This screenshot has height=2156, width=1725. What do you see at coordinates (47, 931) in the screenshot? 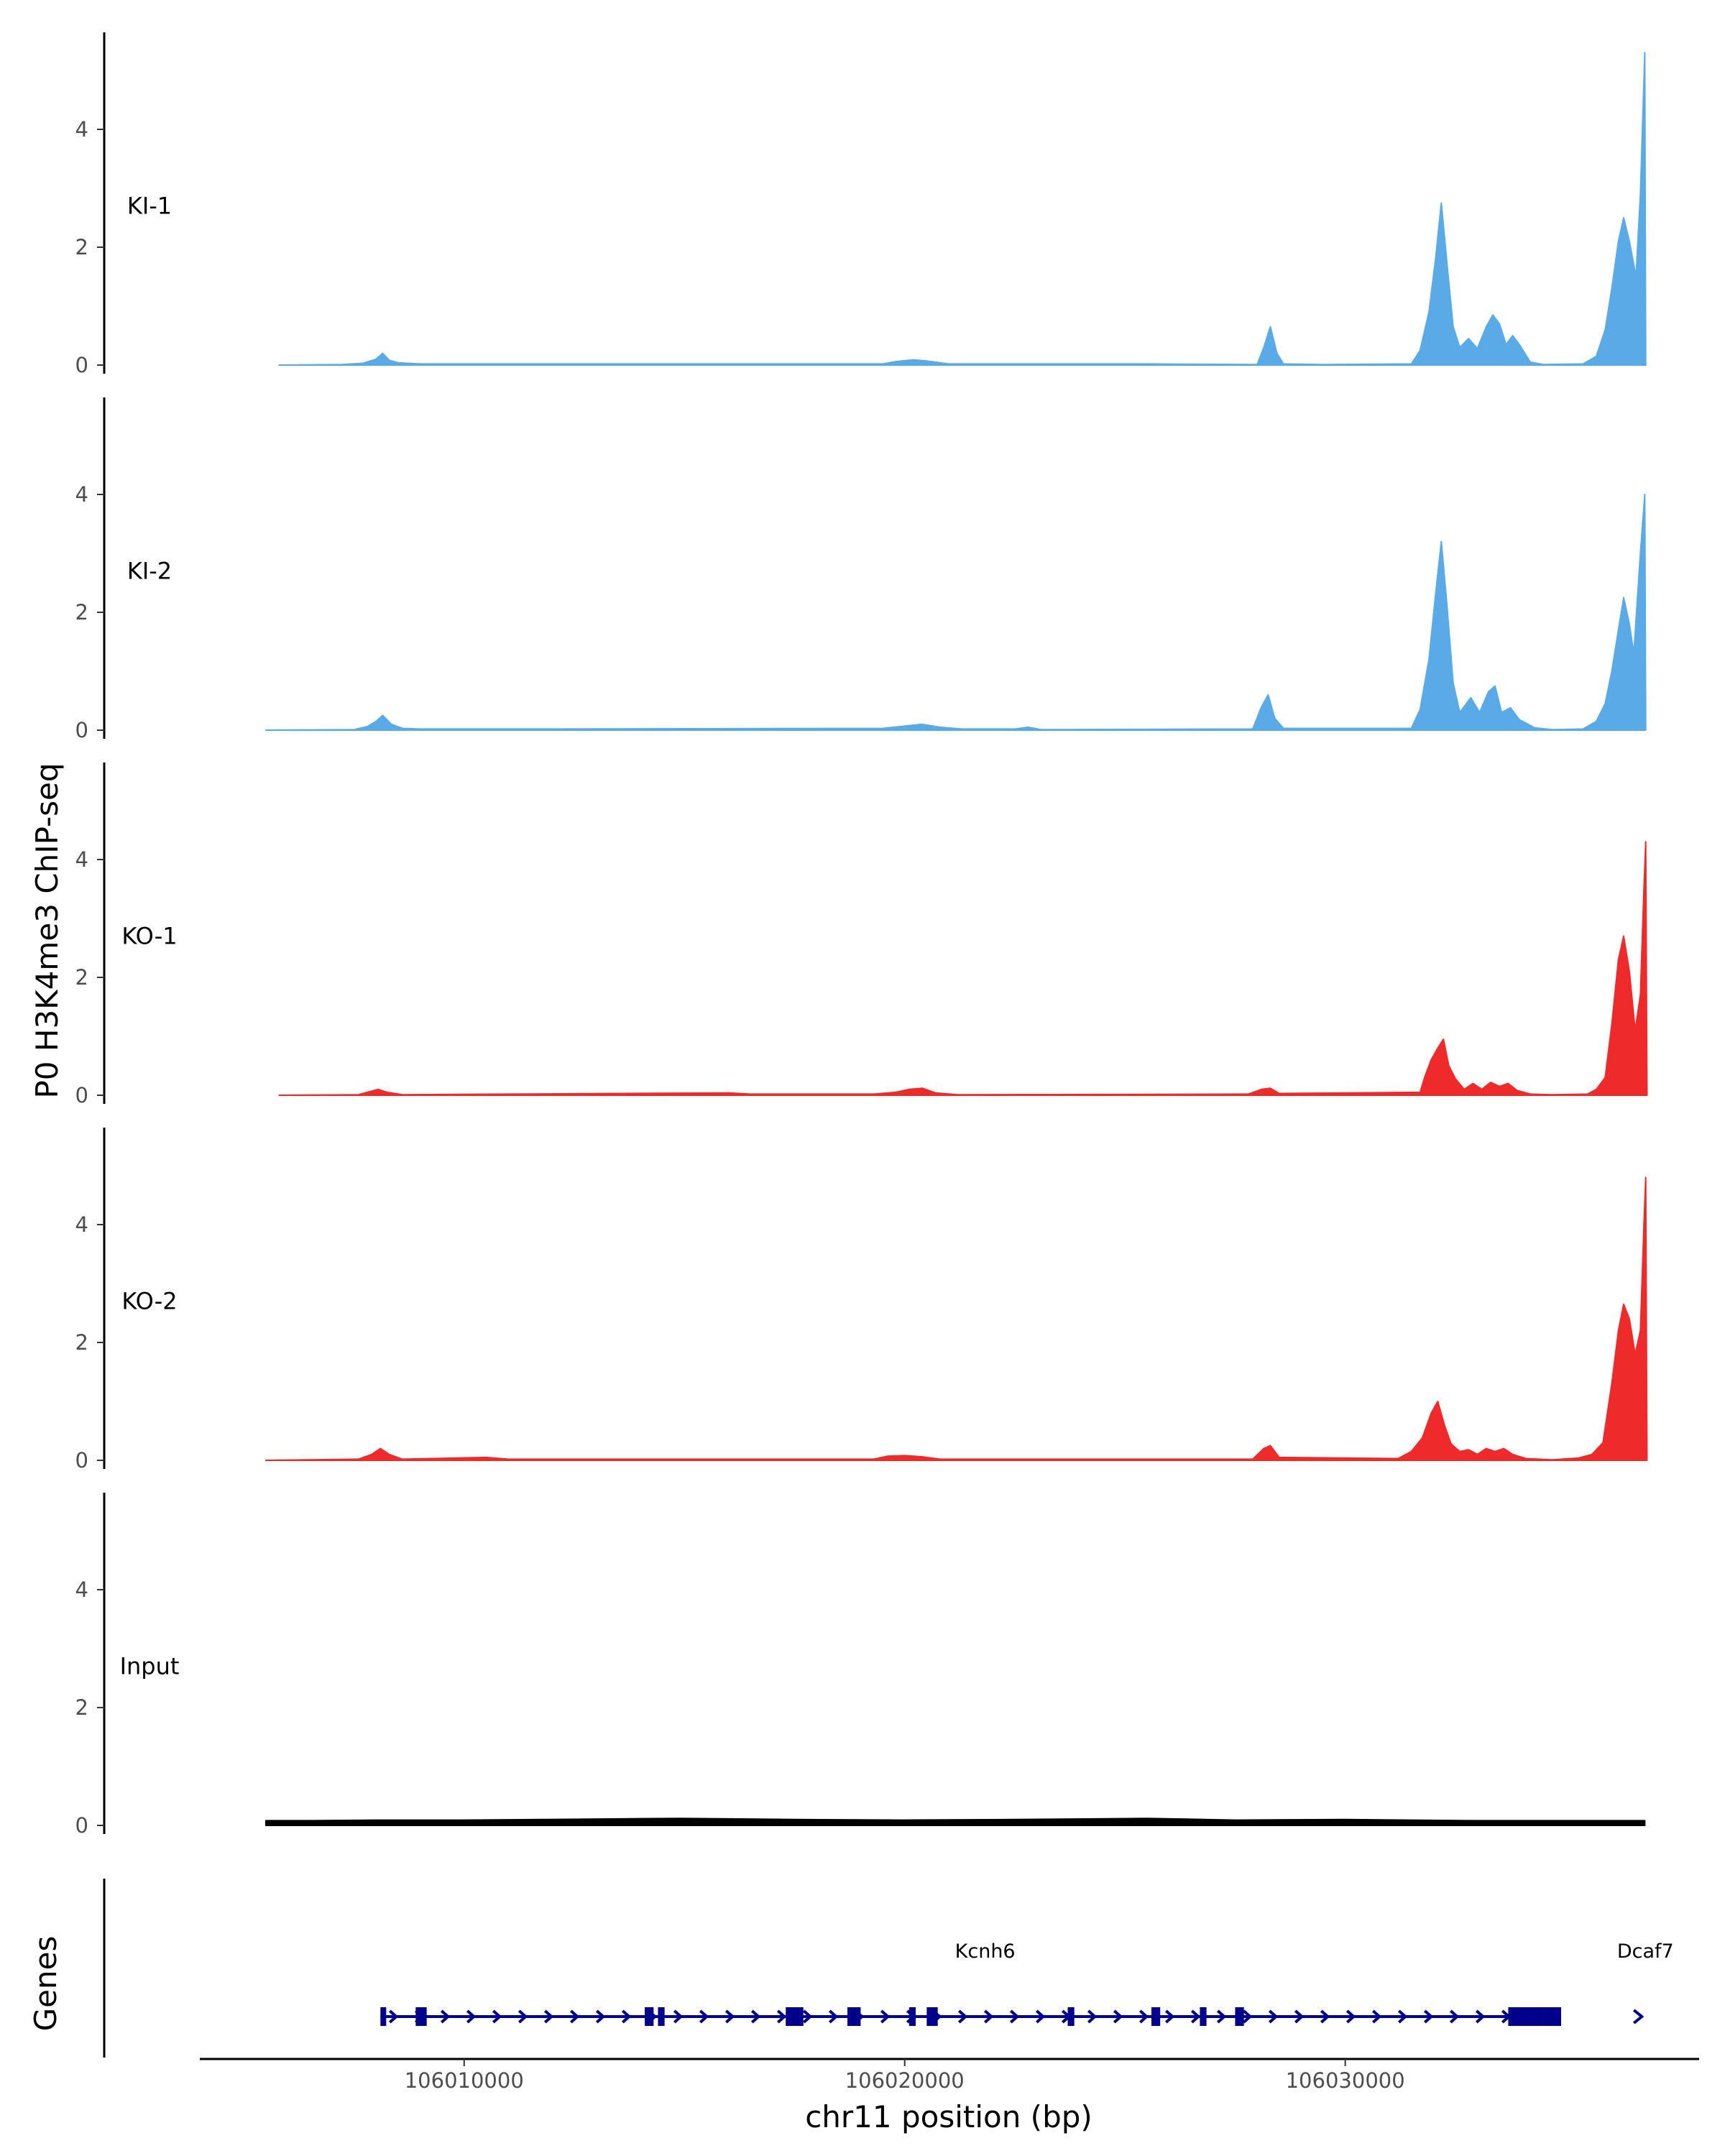
I see `y-axis-title: P0 H3K4me3 ChIP-seq` at bounding box center [47, 931].